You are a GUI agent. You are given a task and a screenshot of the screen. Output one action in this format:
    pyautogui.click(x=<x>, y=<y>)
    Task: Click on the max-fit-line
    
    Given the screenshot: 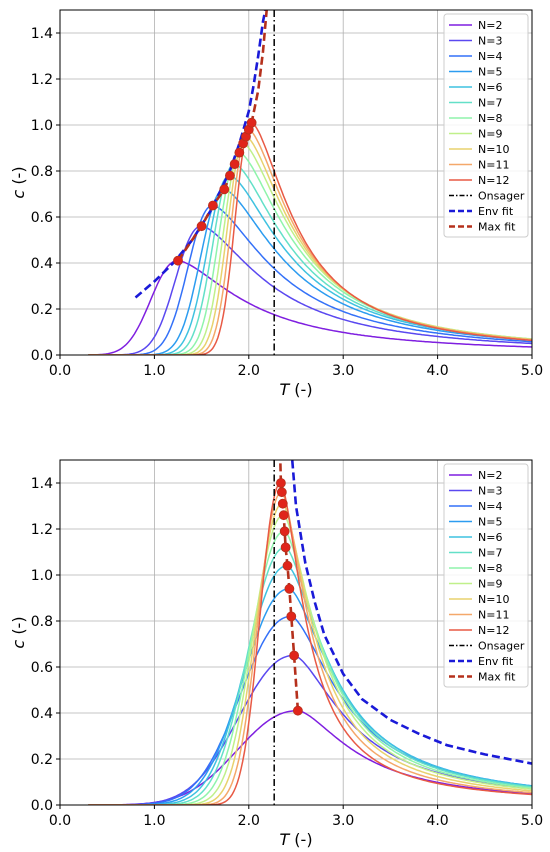 What is the action you would take?
    pyautogui.click(x=222, y=136)
    